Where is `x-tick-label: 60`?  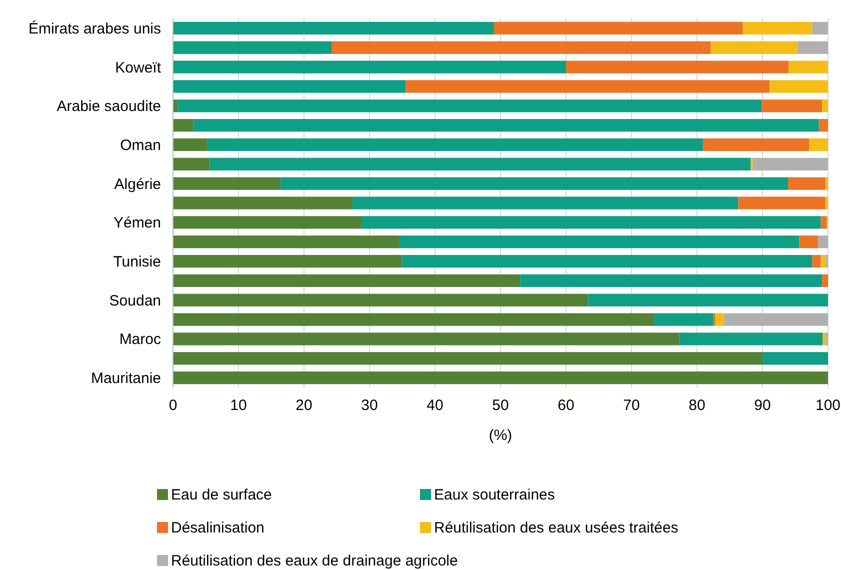
x-tick-label: 60 is located at coordinates (566, 405).